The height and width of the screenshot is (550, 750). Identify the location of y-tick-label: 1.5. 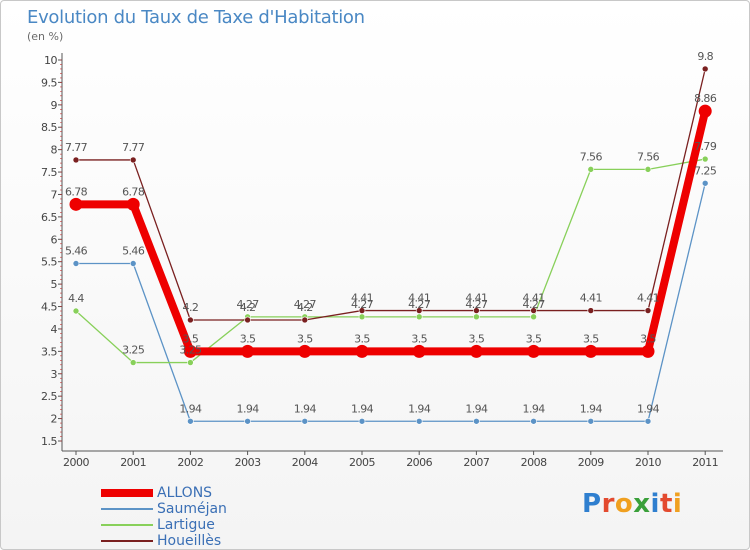
(49, 441).